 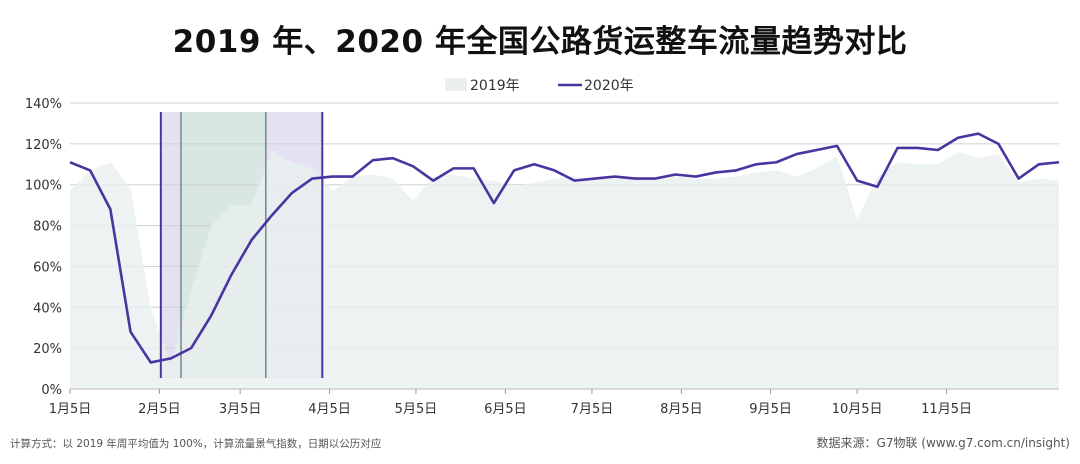 What do you see at coordinates (770, 409) in the screenshot?
I see `x-tick-label: 9月5日` at bounding box center [770, 409].